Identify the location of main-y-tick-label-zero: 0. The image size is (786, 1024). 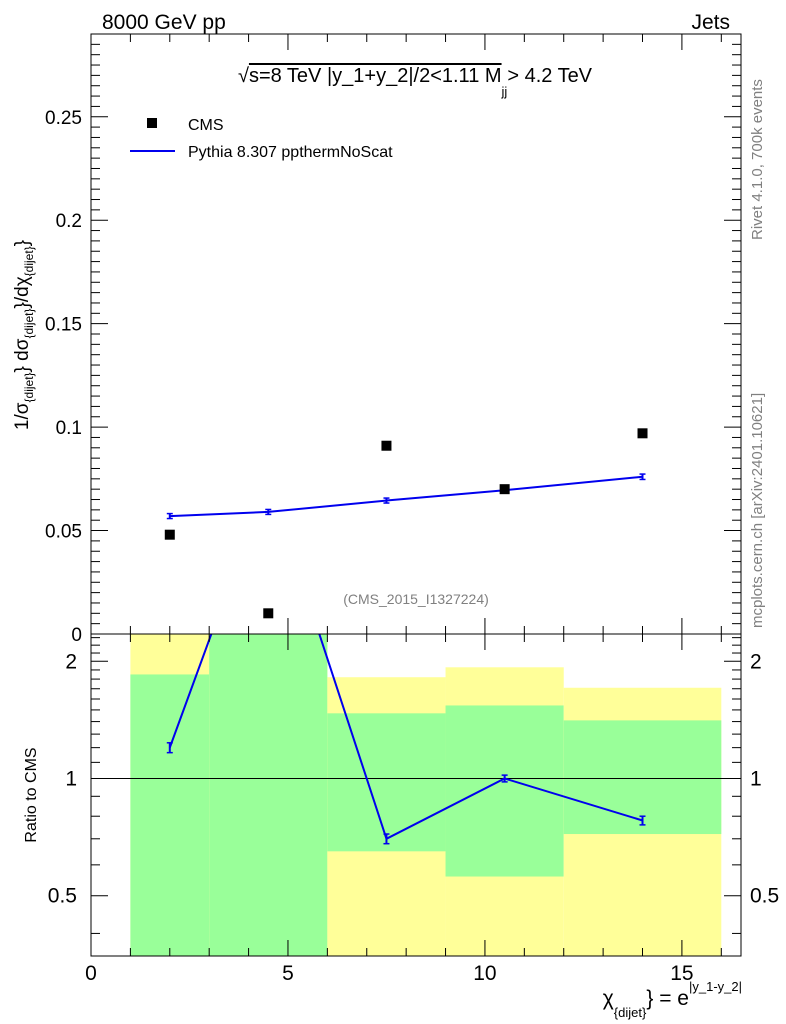
(76, 635).